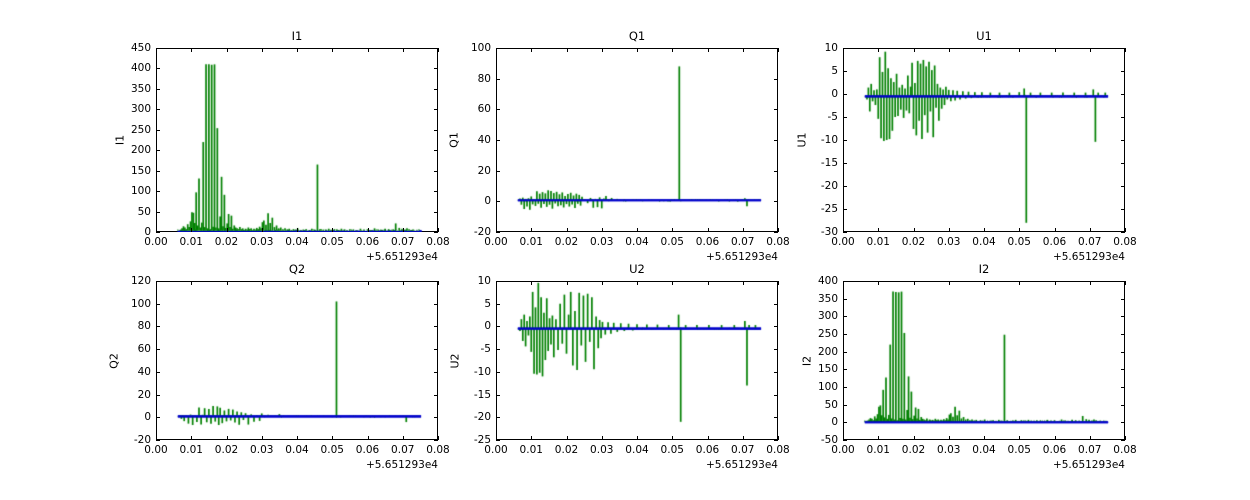 This screenshot has width=1250, height=500. I want to click on ylabel-i1: I1, so click(120, 140).